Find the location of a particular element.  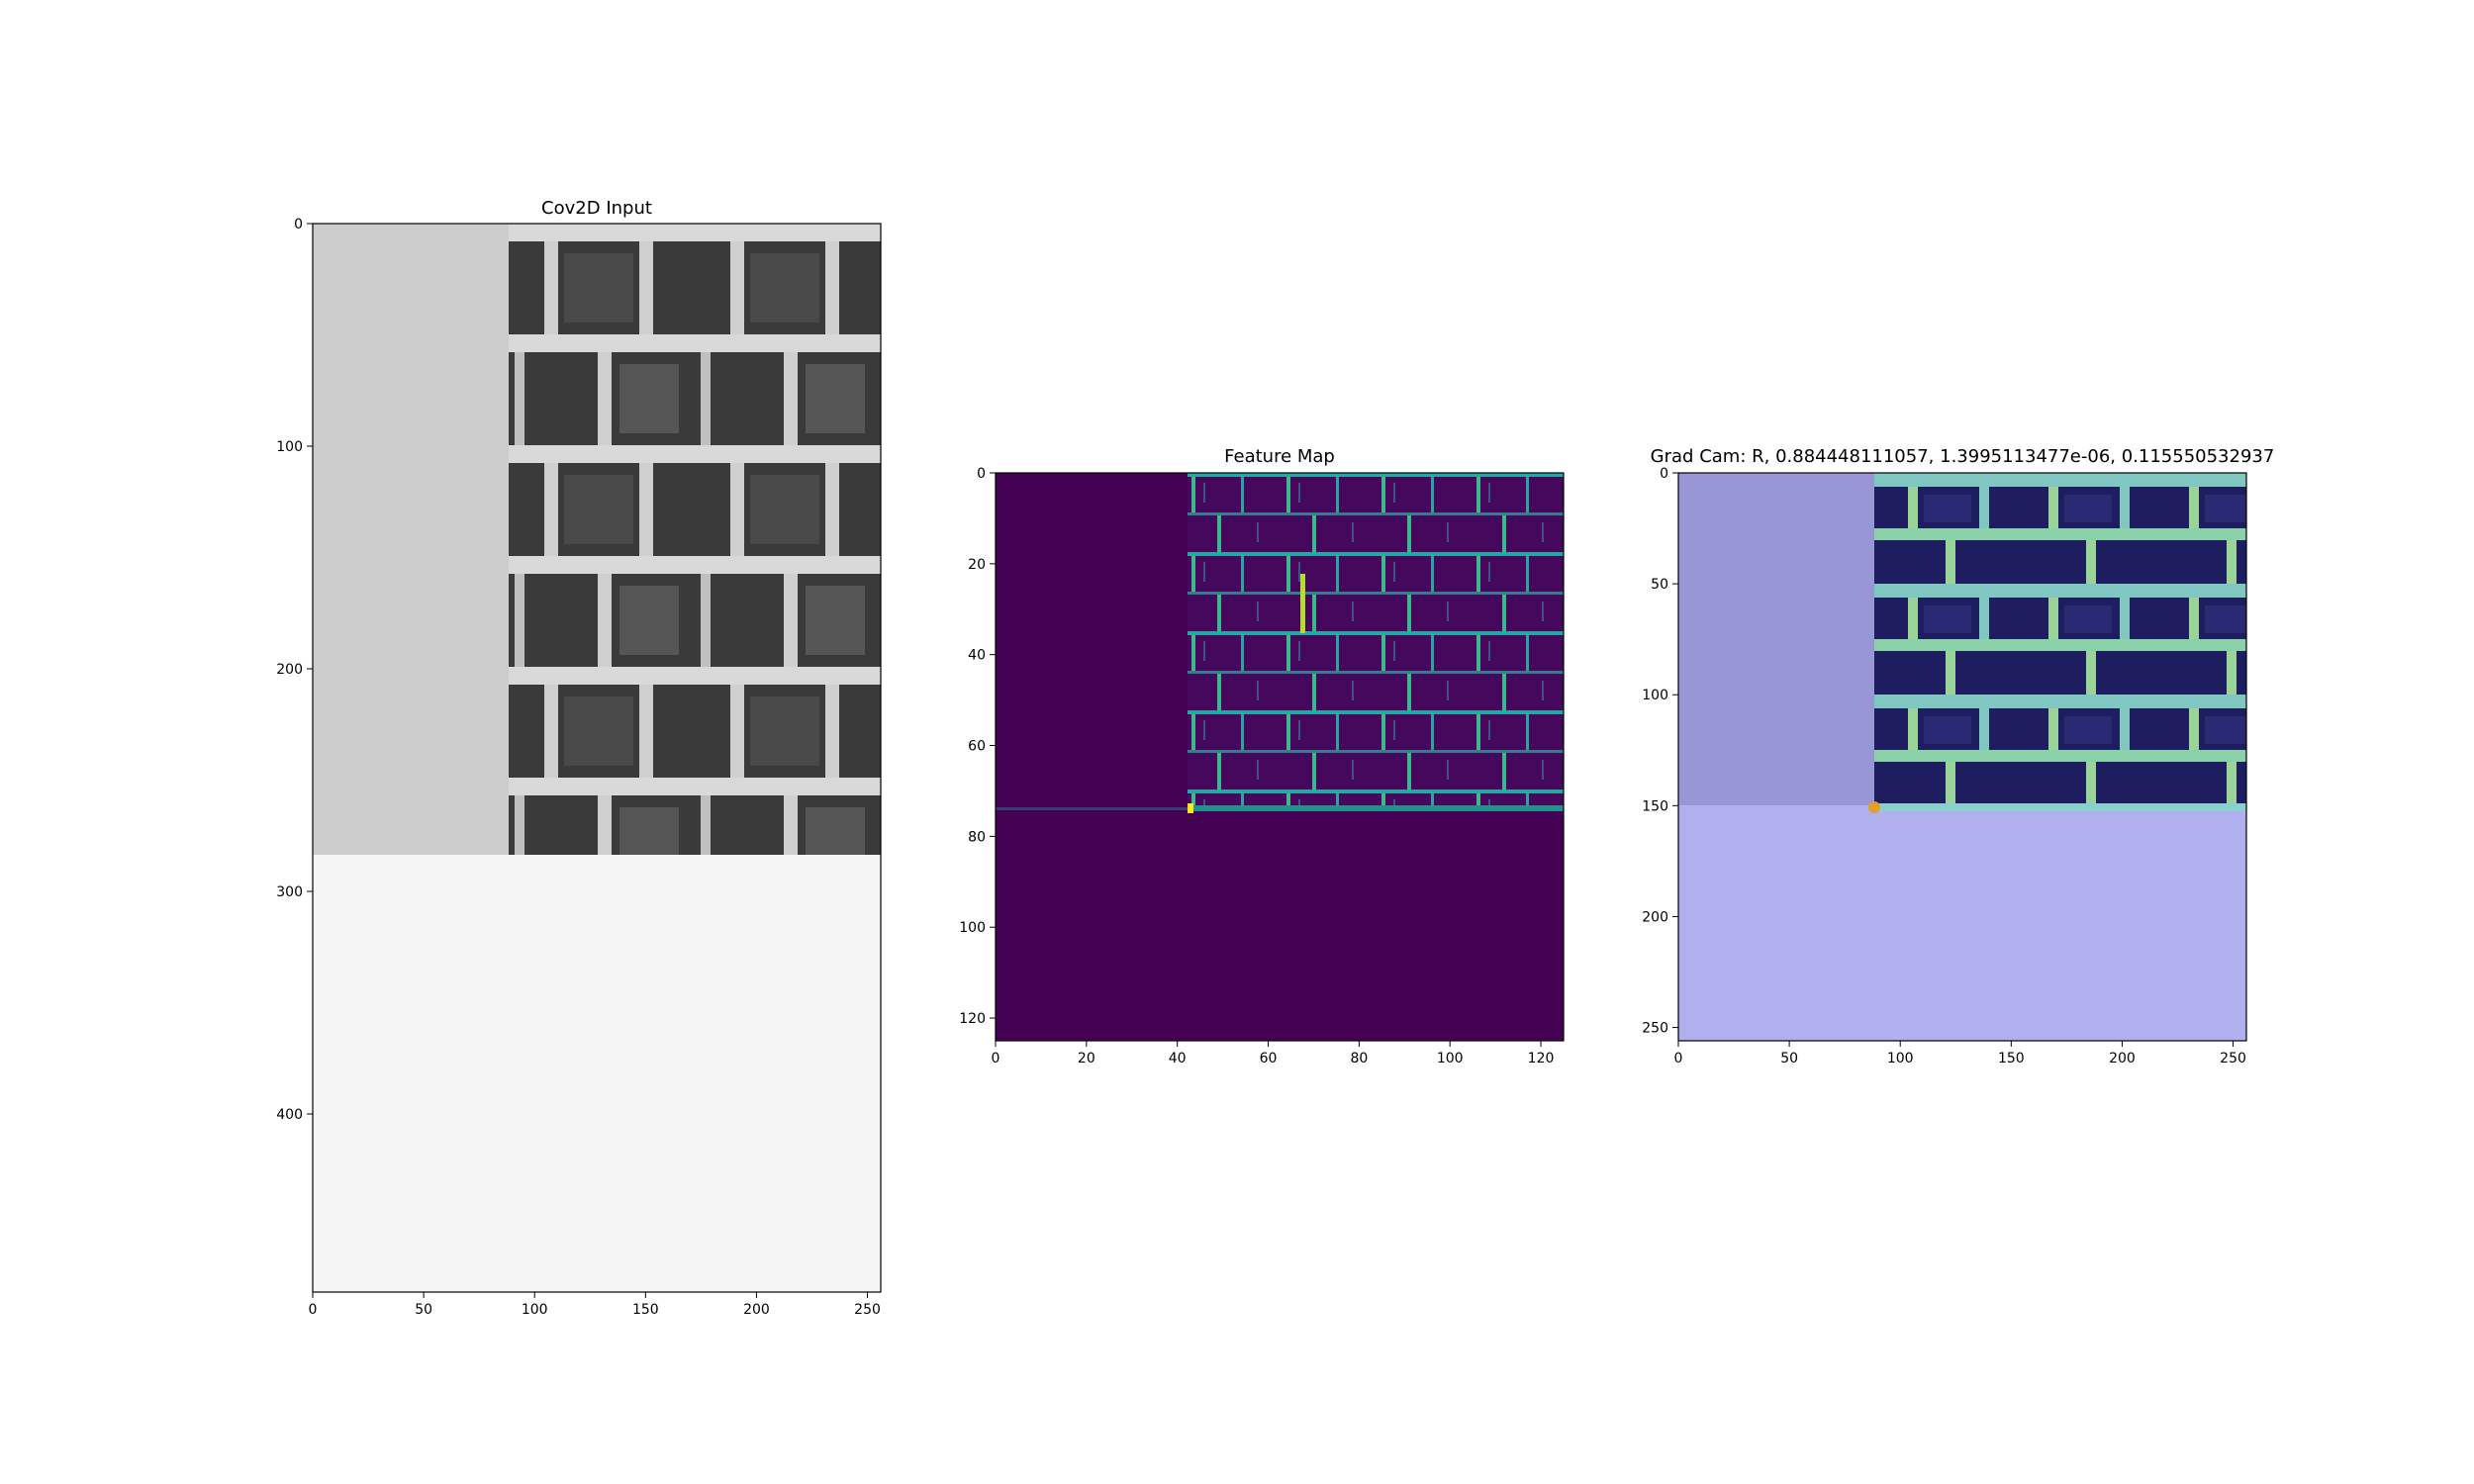

y-tick-label: 250 is located at coordinates (1655, 1029).